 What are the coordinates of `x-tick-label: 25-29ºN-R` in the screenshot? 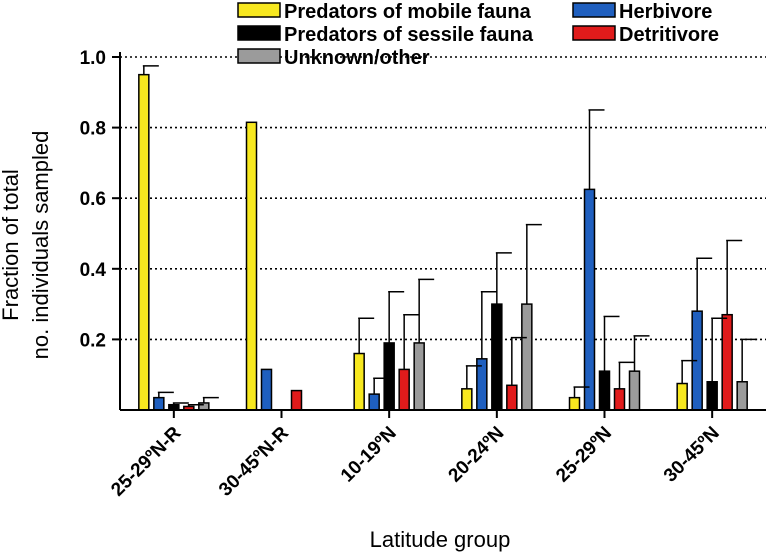 It's located at (146, 461).